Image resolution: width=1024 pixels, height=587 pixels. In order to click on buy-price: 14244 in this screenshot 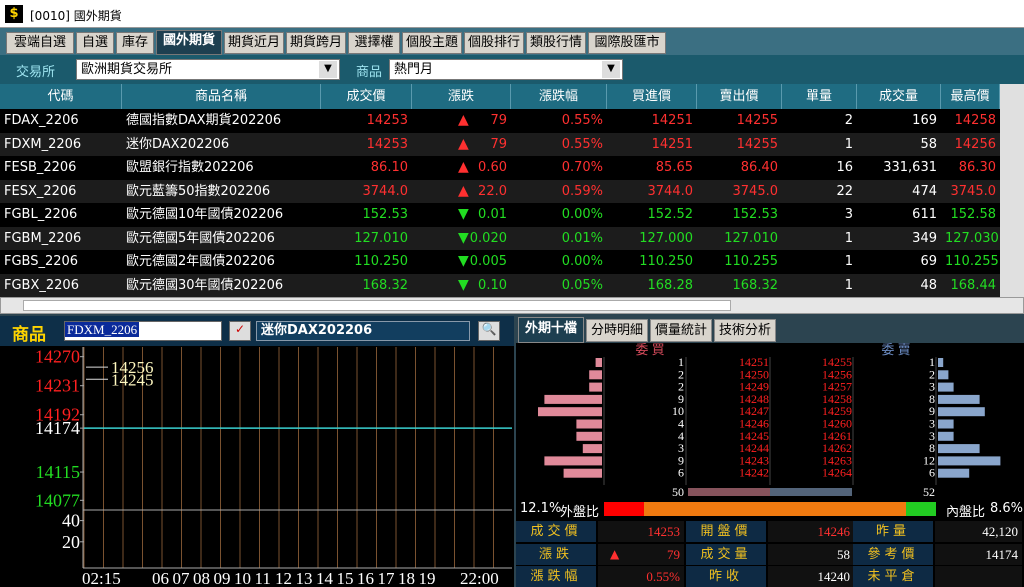, I will do `click(754, 448)`.